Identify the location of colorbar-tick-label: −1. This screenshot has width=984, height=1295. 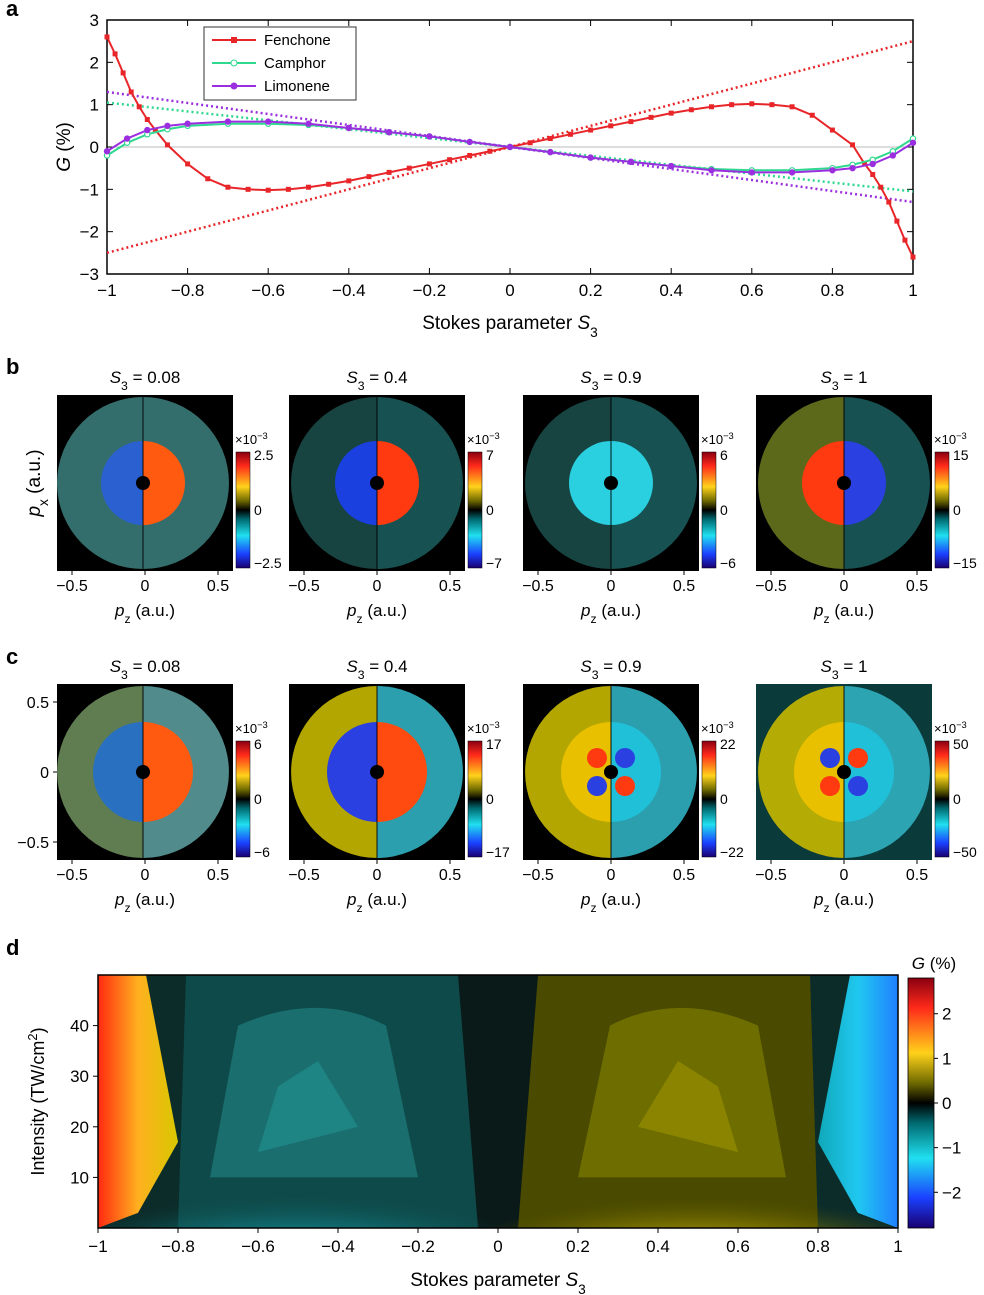
(951, 1148).